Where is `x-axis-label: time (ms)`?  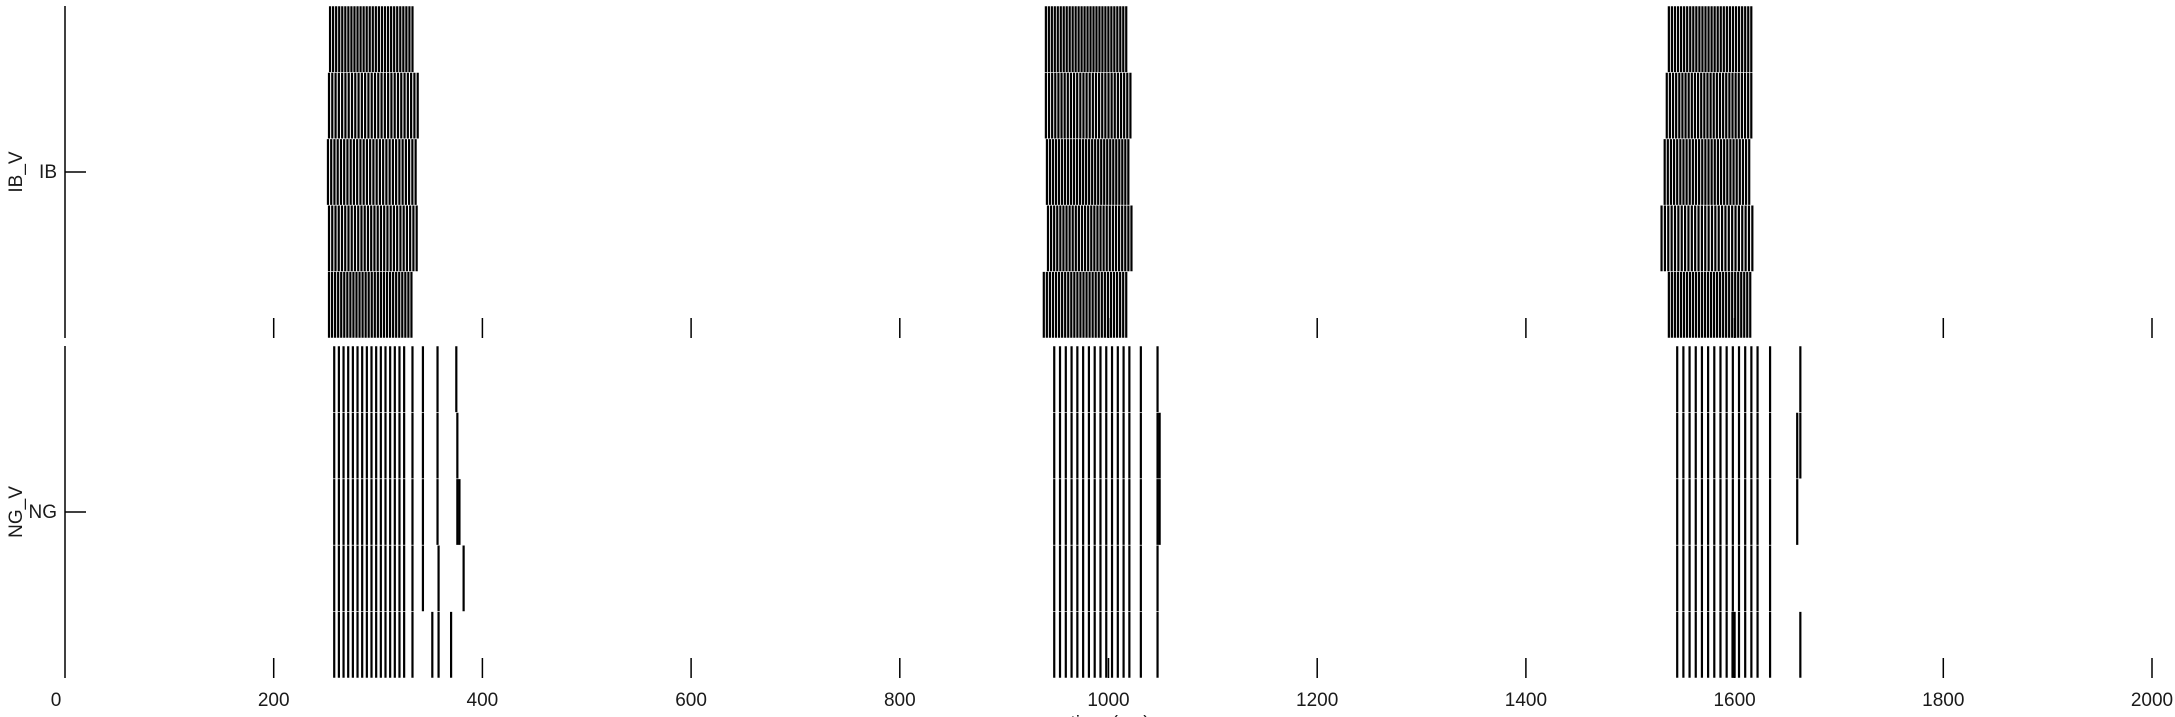
x-axis-label: time (ms) is located at coordinates (1109, 715).